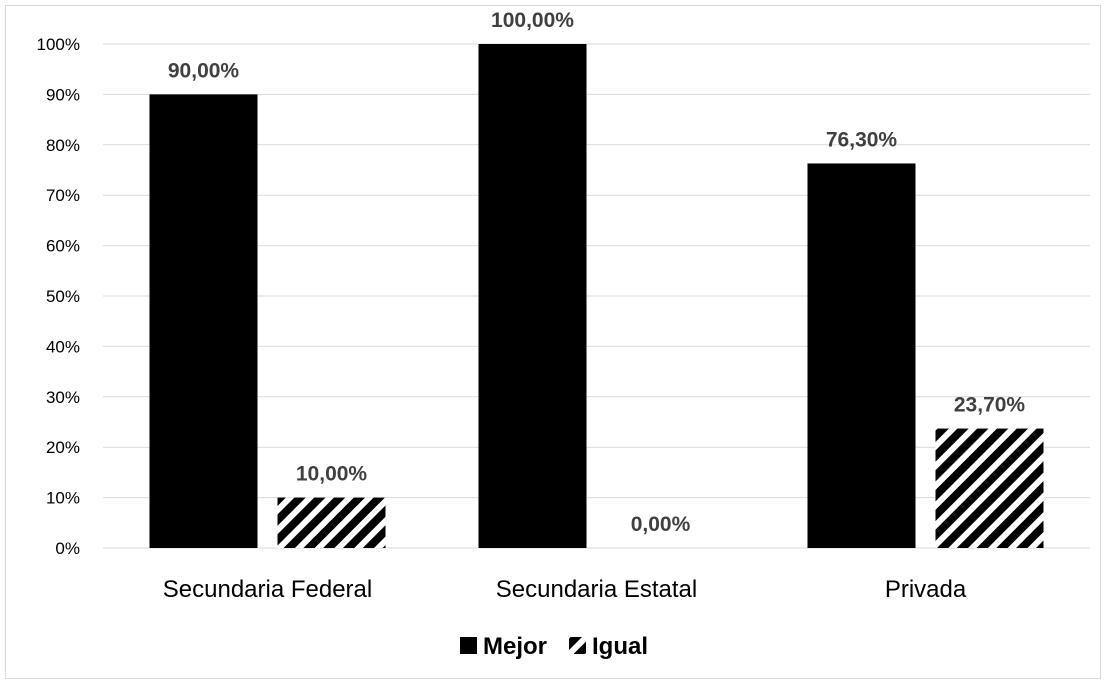 The width and height of the screenshot is (1108, 686). Describe the element at coordinates (63, 94) in the screenshot. I see `y-tick-label: 90%` at that location.